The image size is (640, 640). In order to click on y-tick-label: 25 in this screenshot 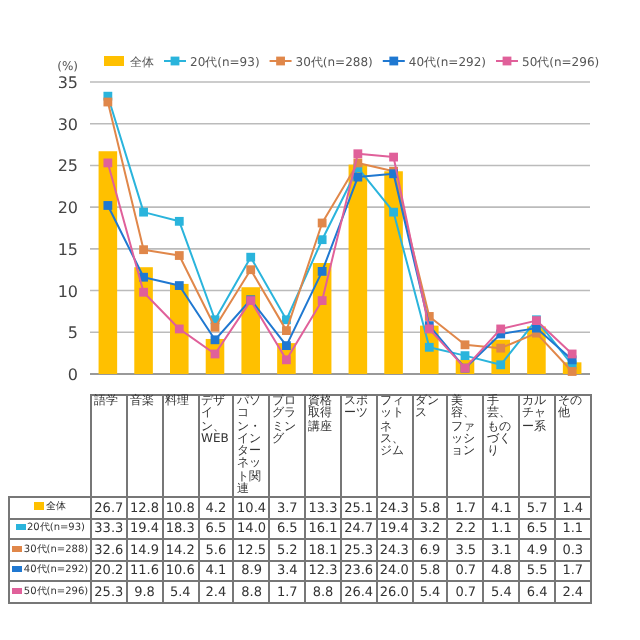, I will do `click(67, 166)`.